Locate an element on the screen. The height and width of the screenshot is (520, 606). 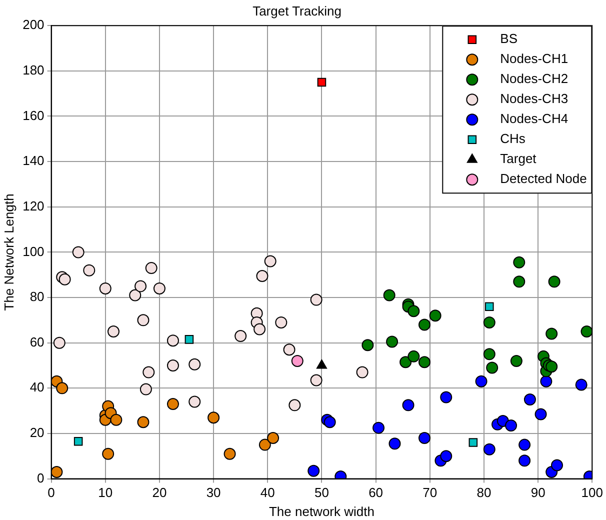
legend-label: Detected Node is located at coordinates (543, 178).